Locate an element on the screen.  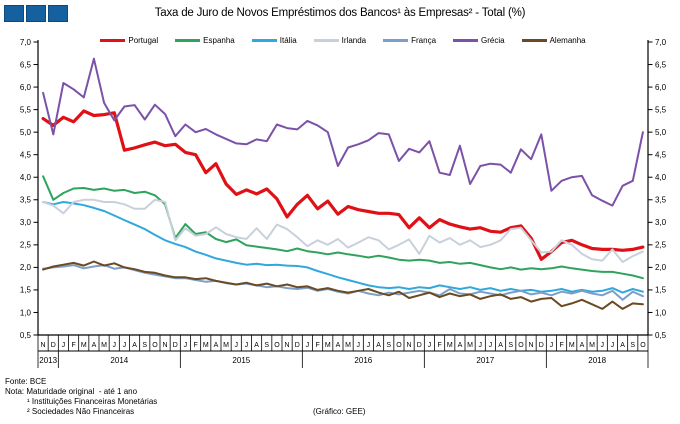
y-tick-label-left: 1,5 is located at coordinates (26, 290).